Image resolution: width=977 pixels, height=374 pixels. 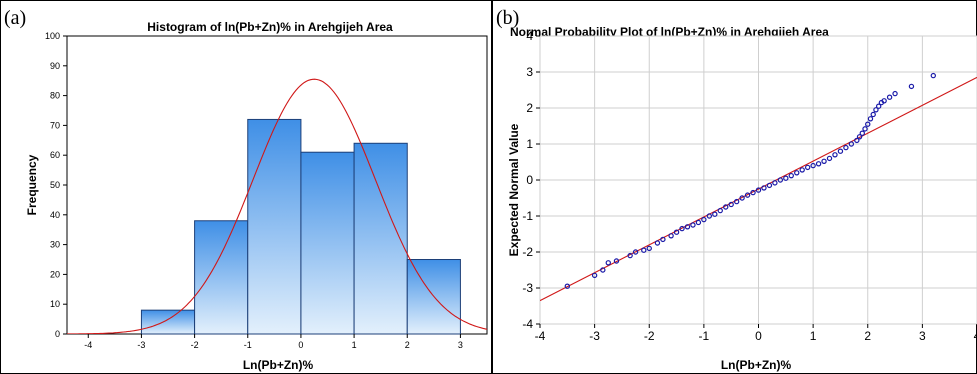 I want to click on panel-b-tag: (b), so click(x=507, y=18).